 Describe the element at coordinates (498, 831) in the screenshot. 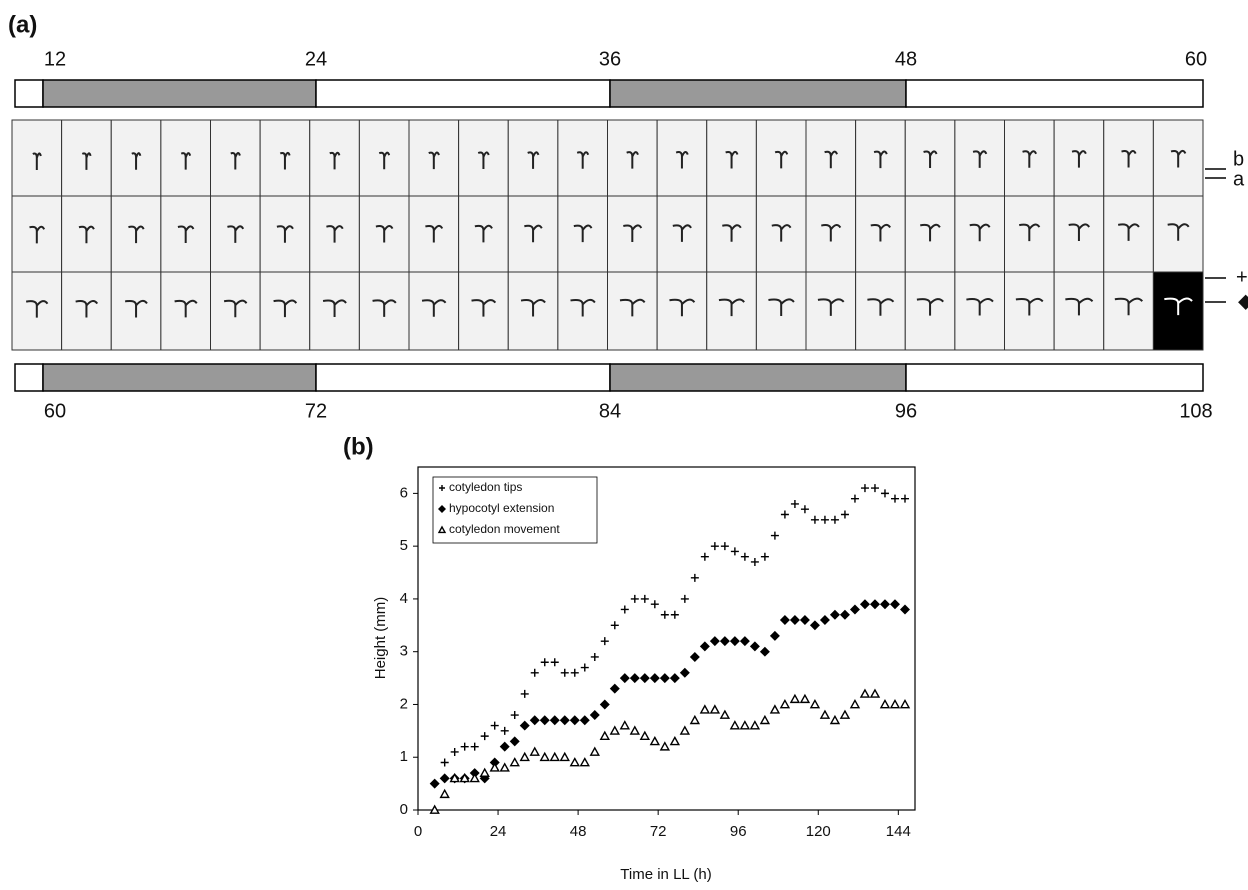

I see `x-tick-label: 24` at that location.